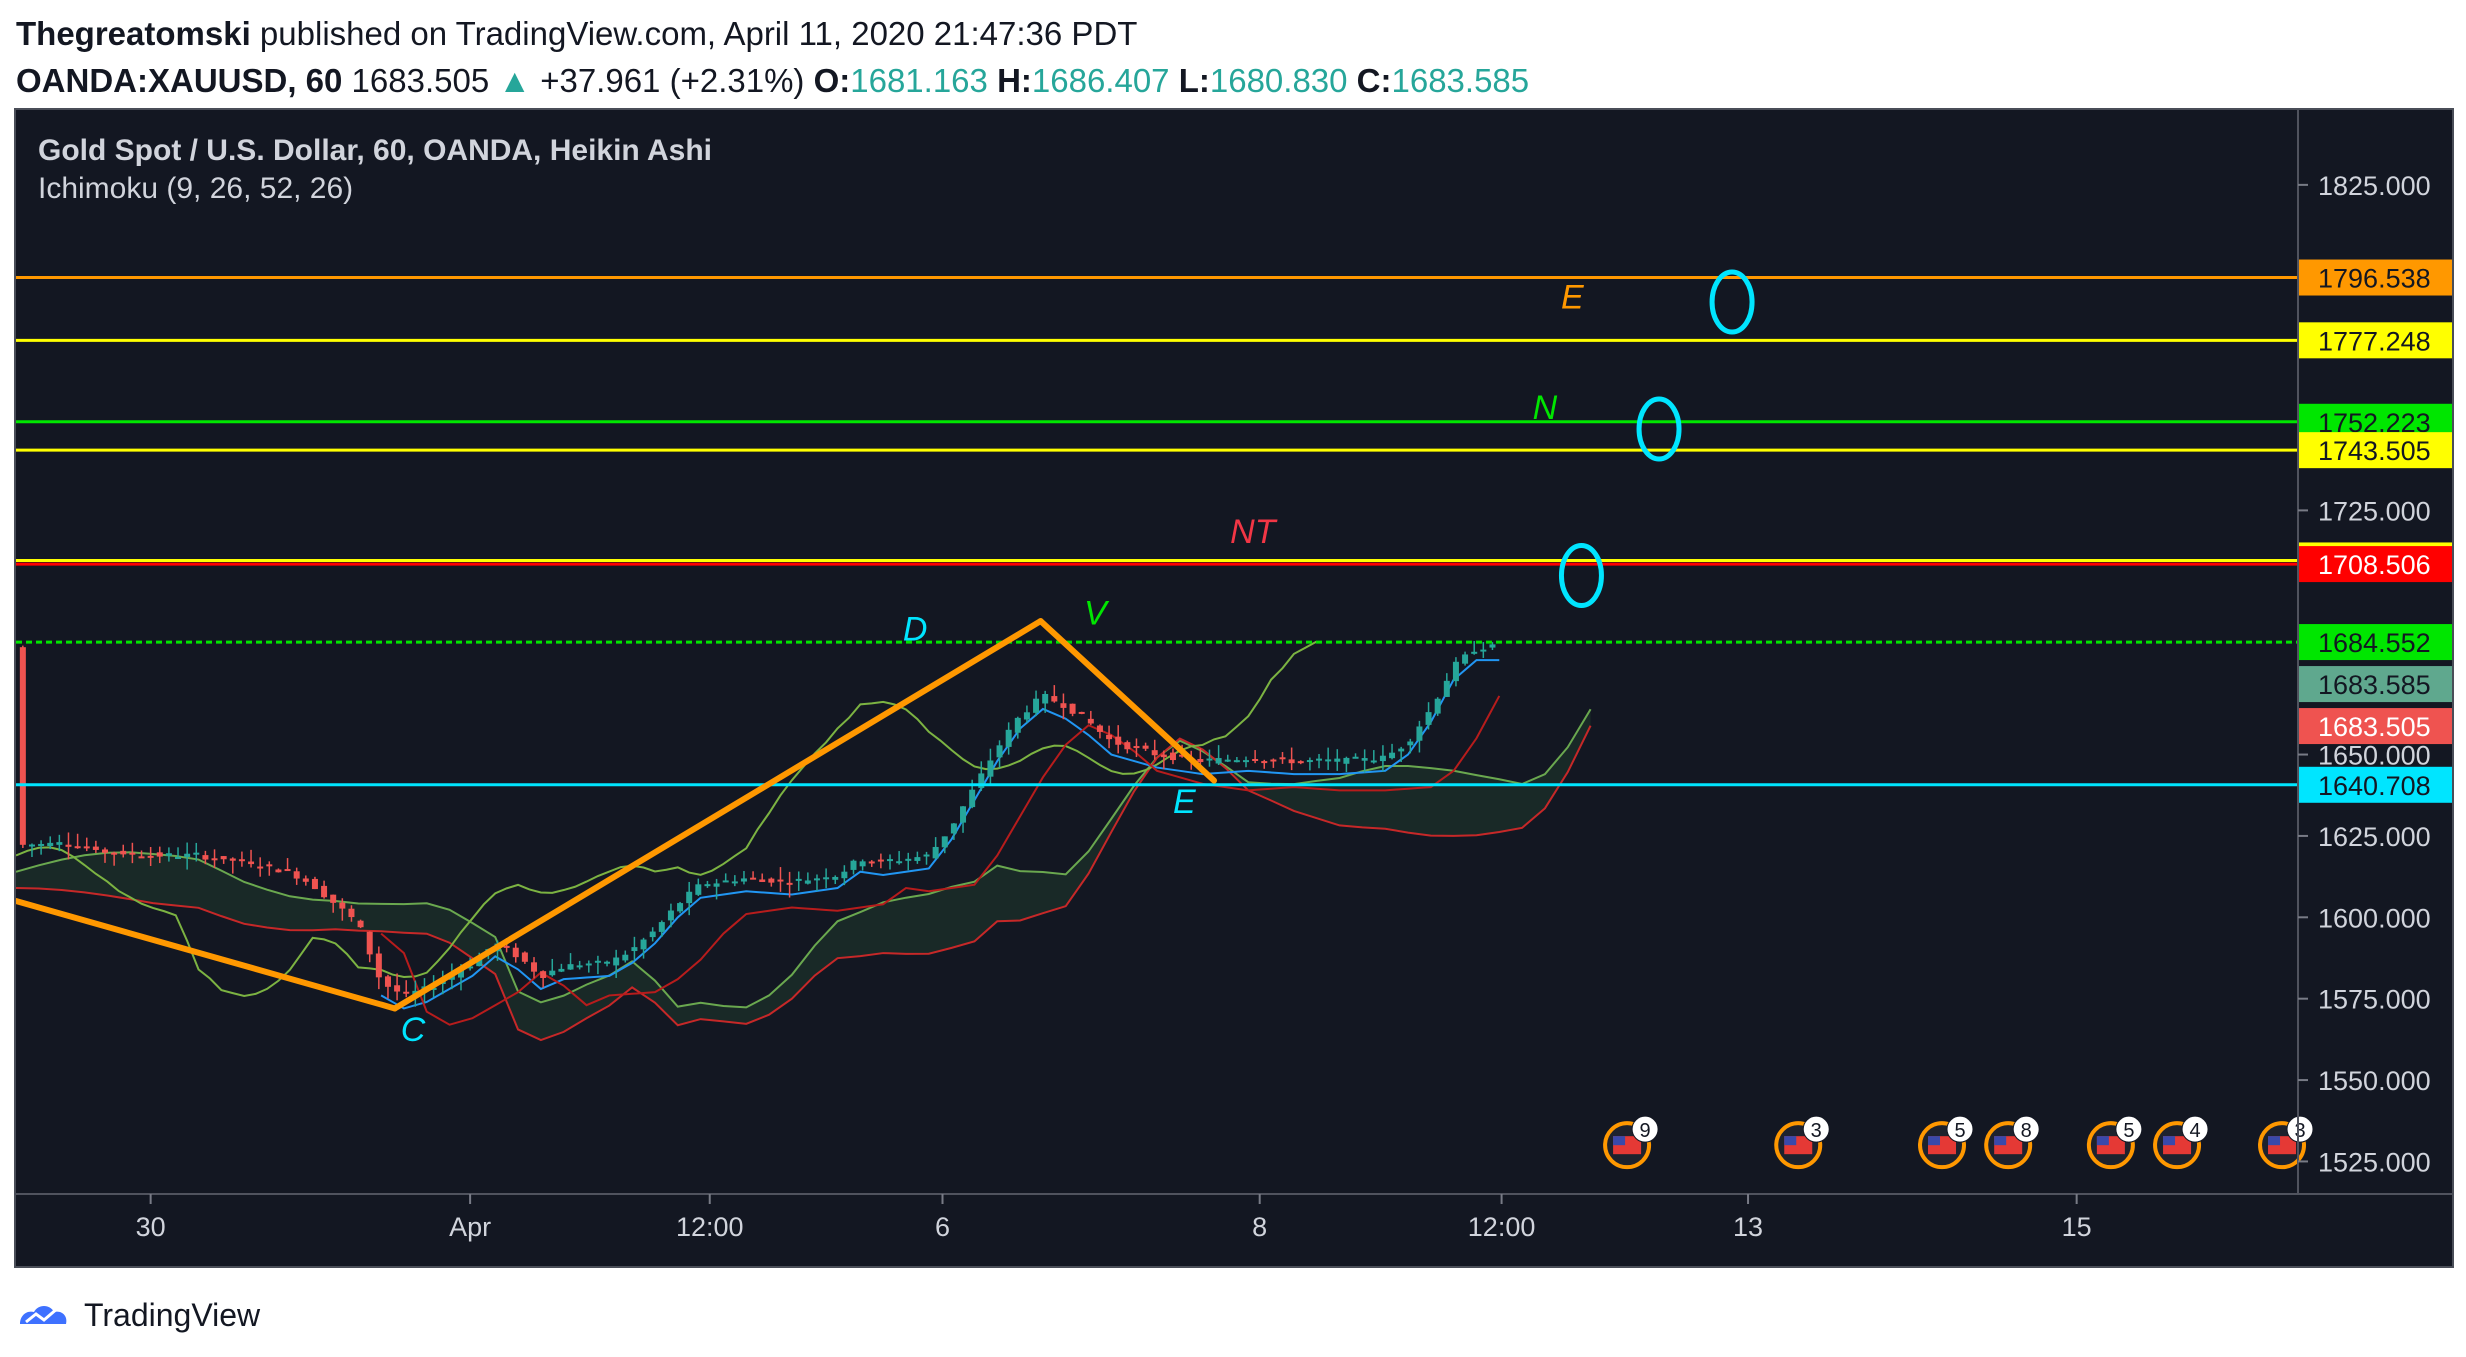  Describe the element at coordinates (915, 630) in the screenshot. I see `pattern-label-D: D` at that location.